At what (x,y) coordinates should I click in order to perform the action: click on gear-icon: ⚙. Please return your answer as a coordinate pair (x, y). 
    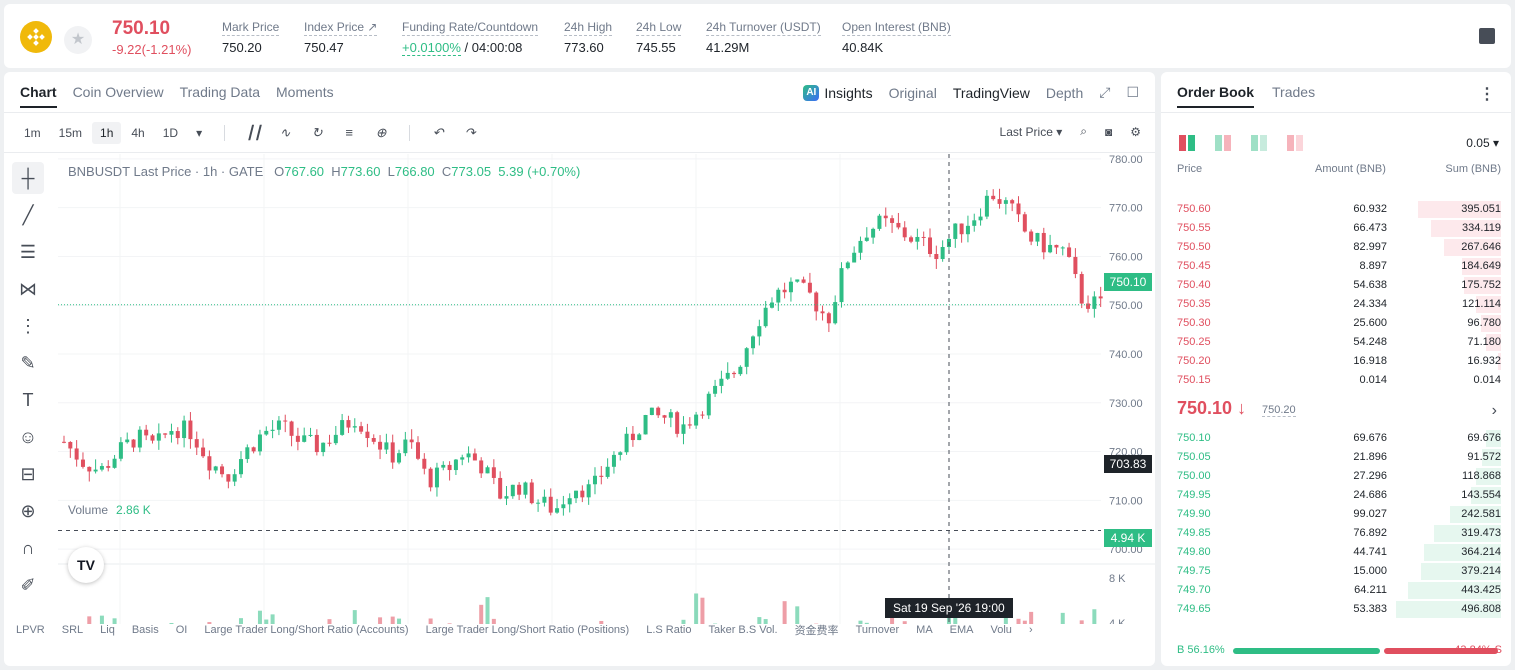
    Looking at the image, I should click on (1135, 131).